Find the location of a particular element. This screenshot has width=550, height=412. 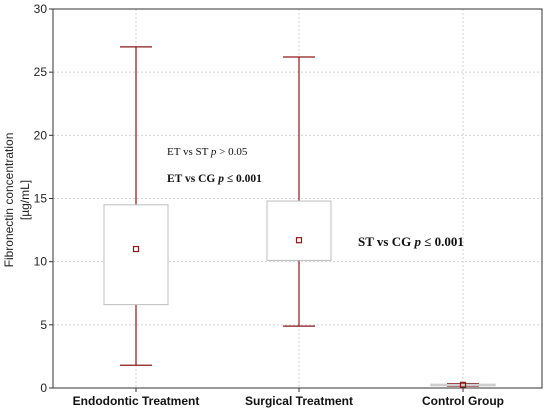

y-axis-label-line2: [µg/mL] is located at coordinates (25, 200).